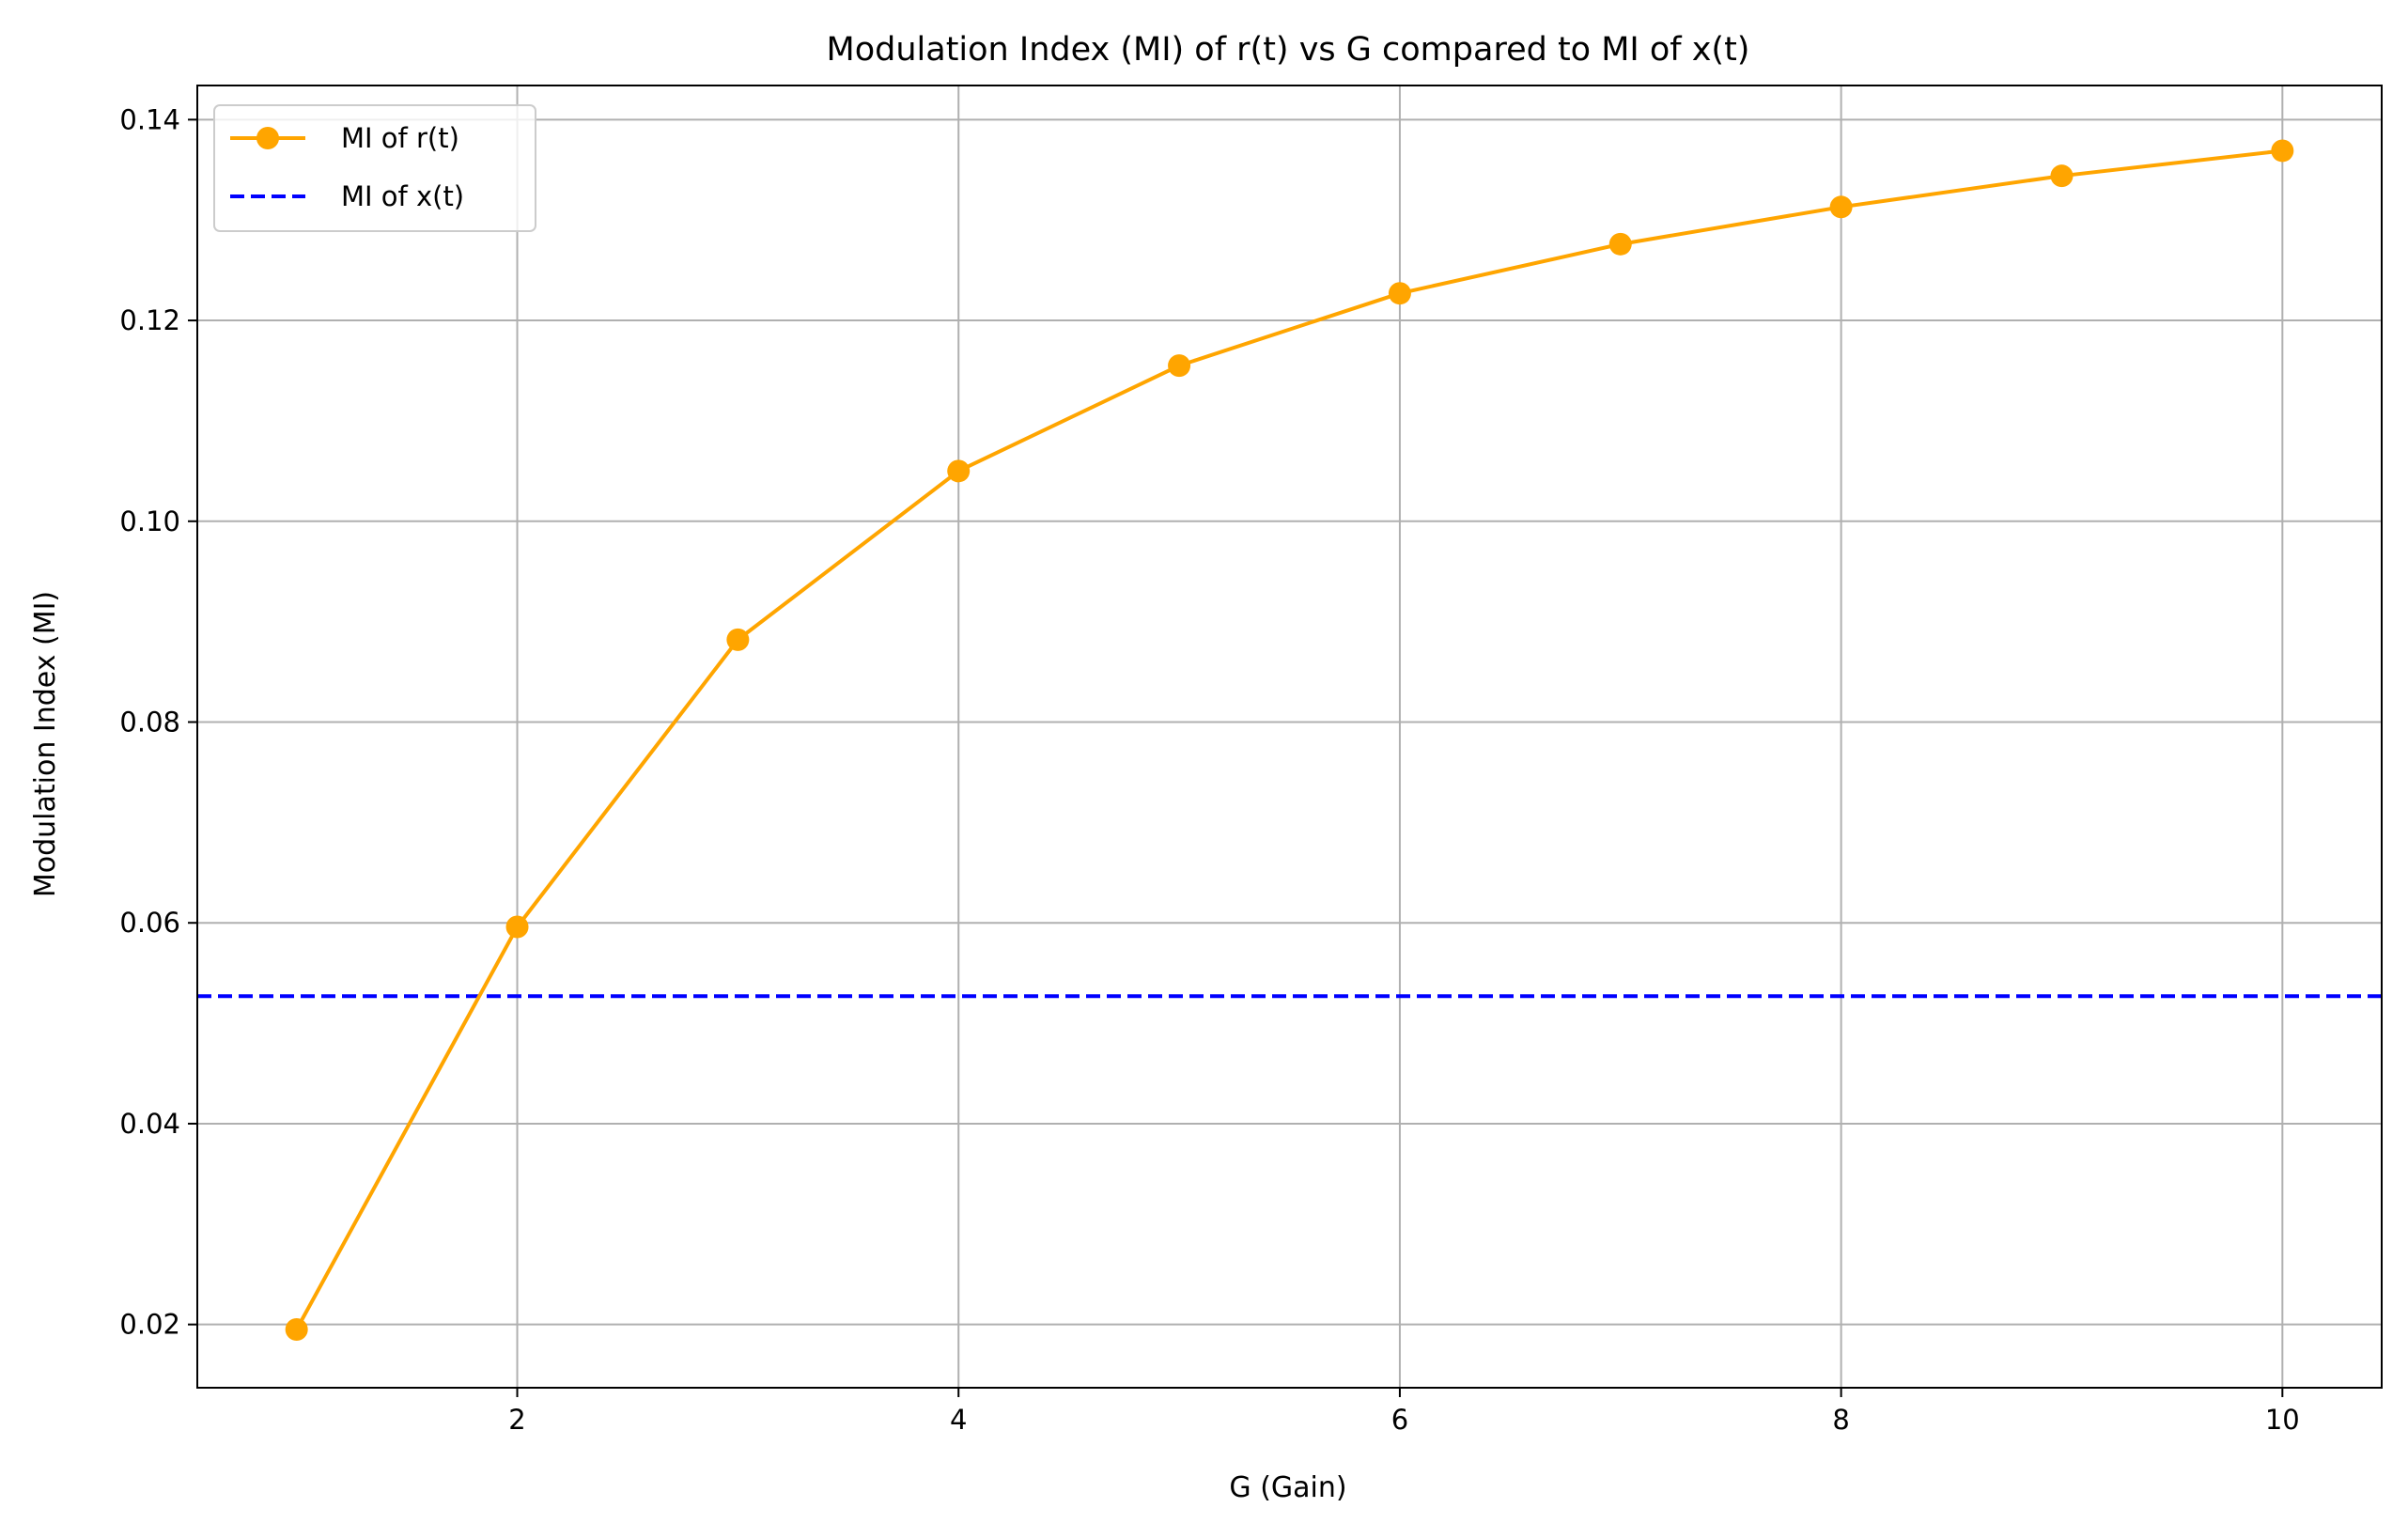 This screenshot has width=2408, height=1539. Describe the element at coordinates (149, 1124) in the screenshot. I see `y-tick-label: 0.04` at that location.